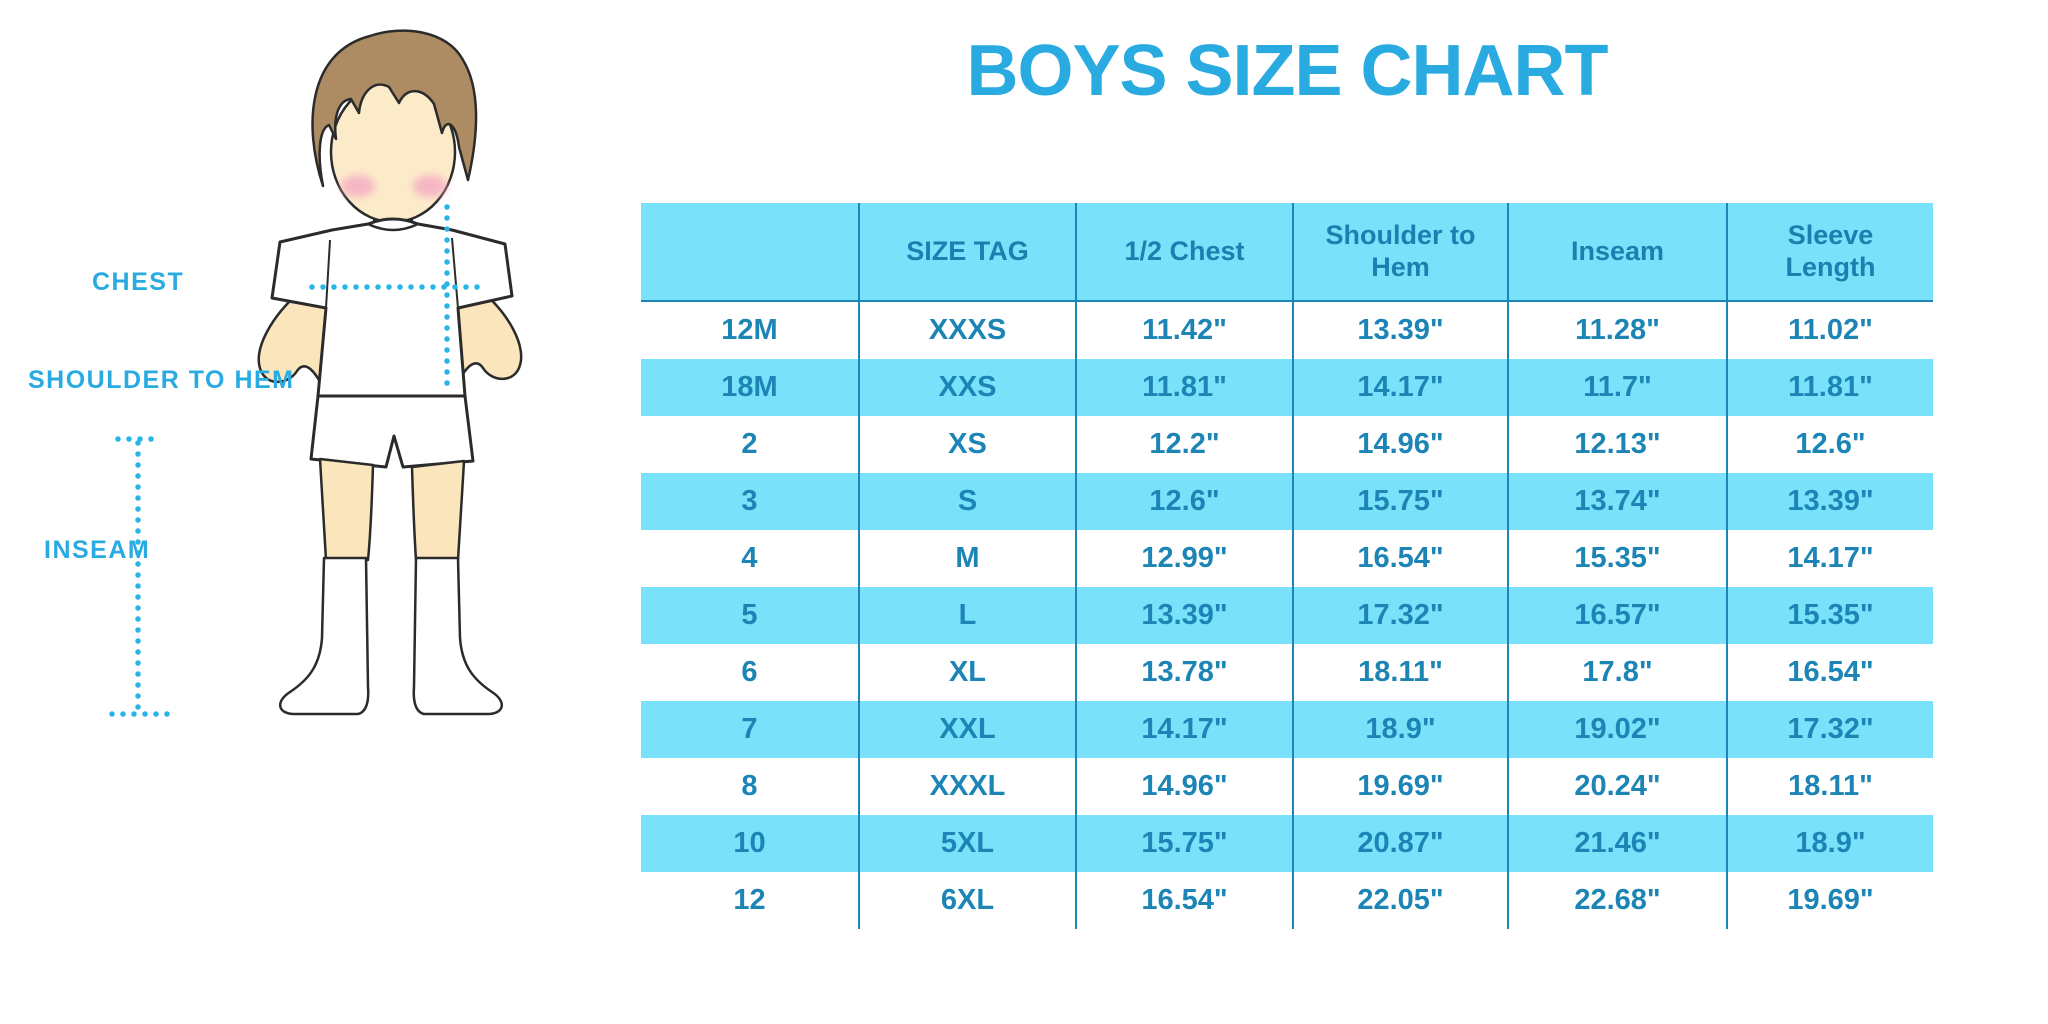 This screenshot has height=1024, width=2048. What do you see at coordinates (1617, 615) in the screenshot?
I see `table-cell: 16.57"` at bounding box center [1617, 615].